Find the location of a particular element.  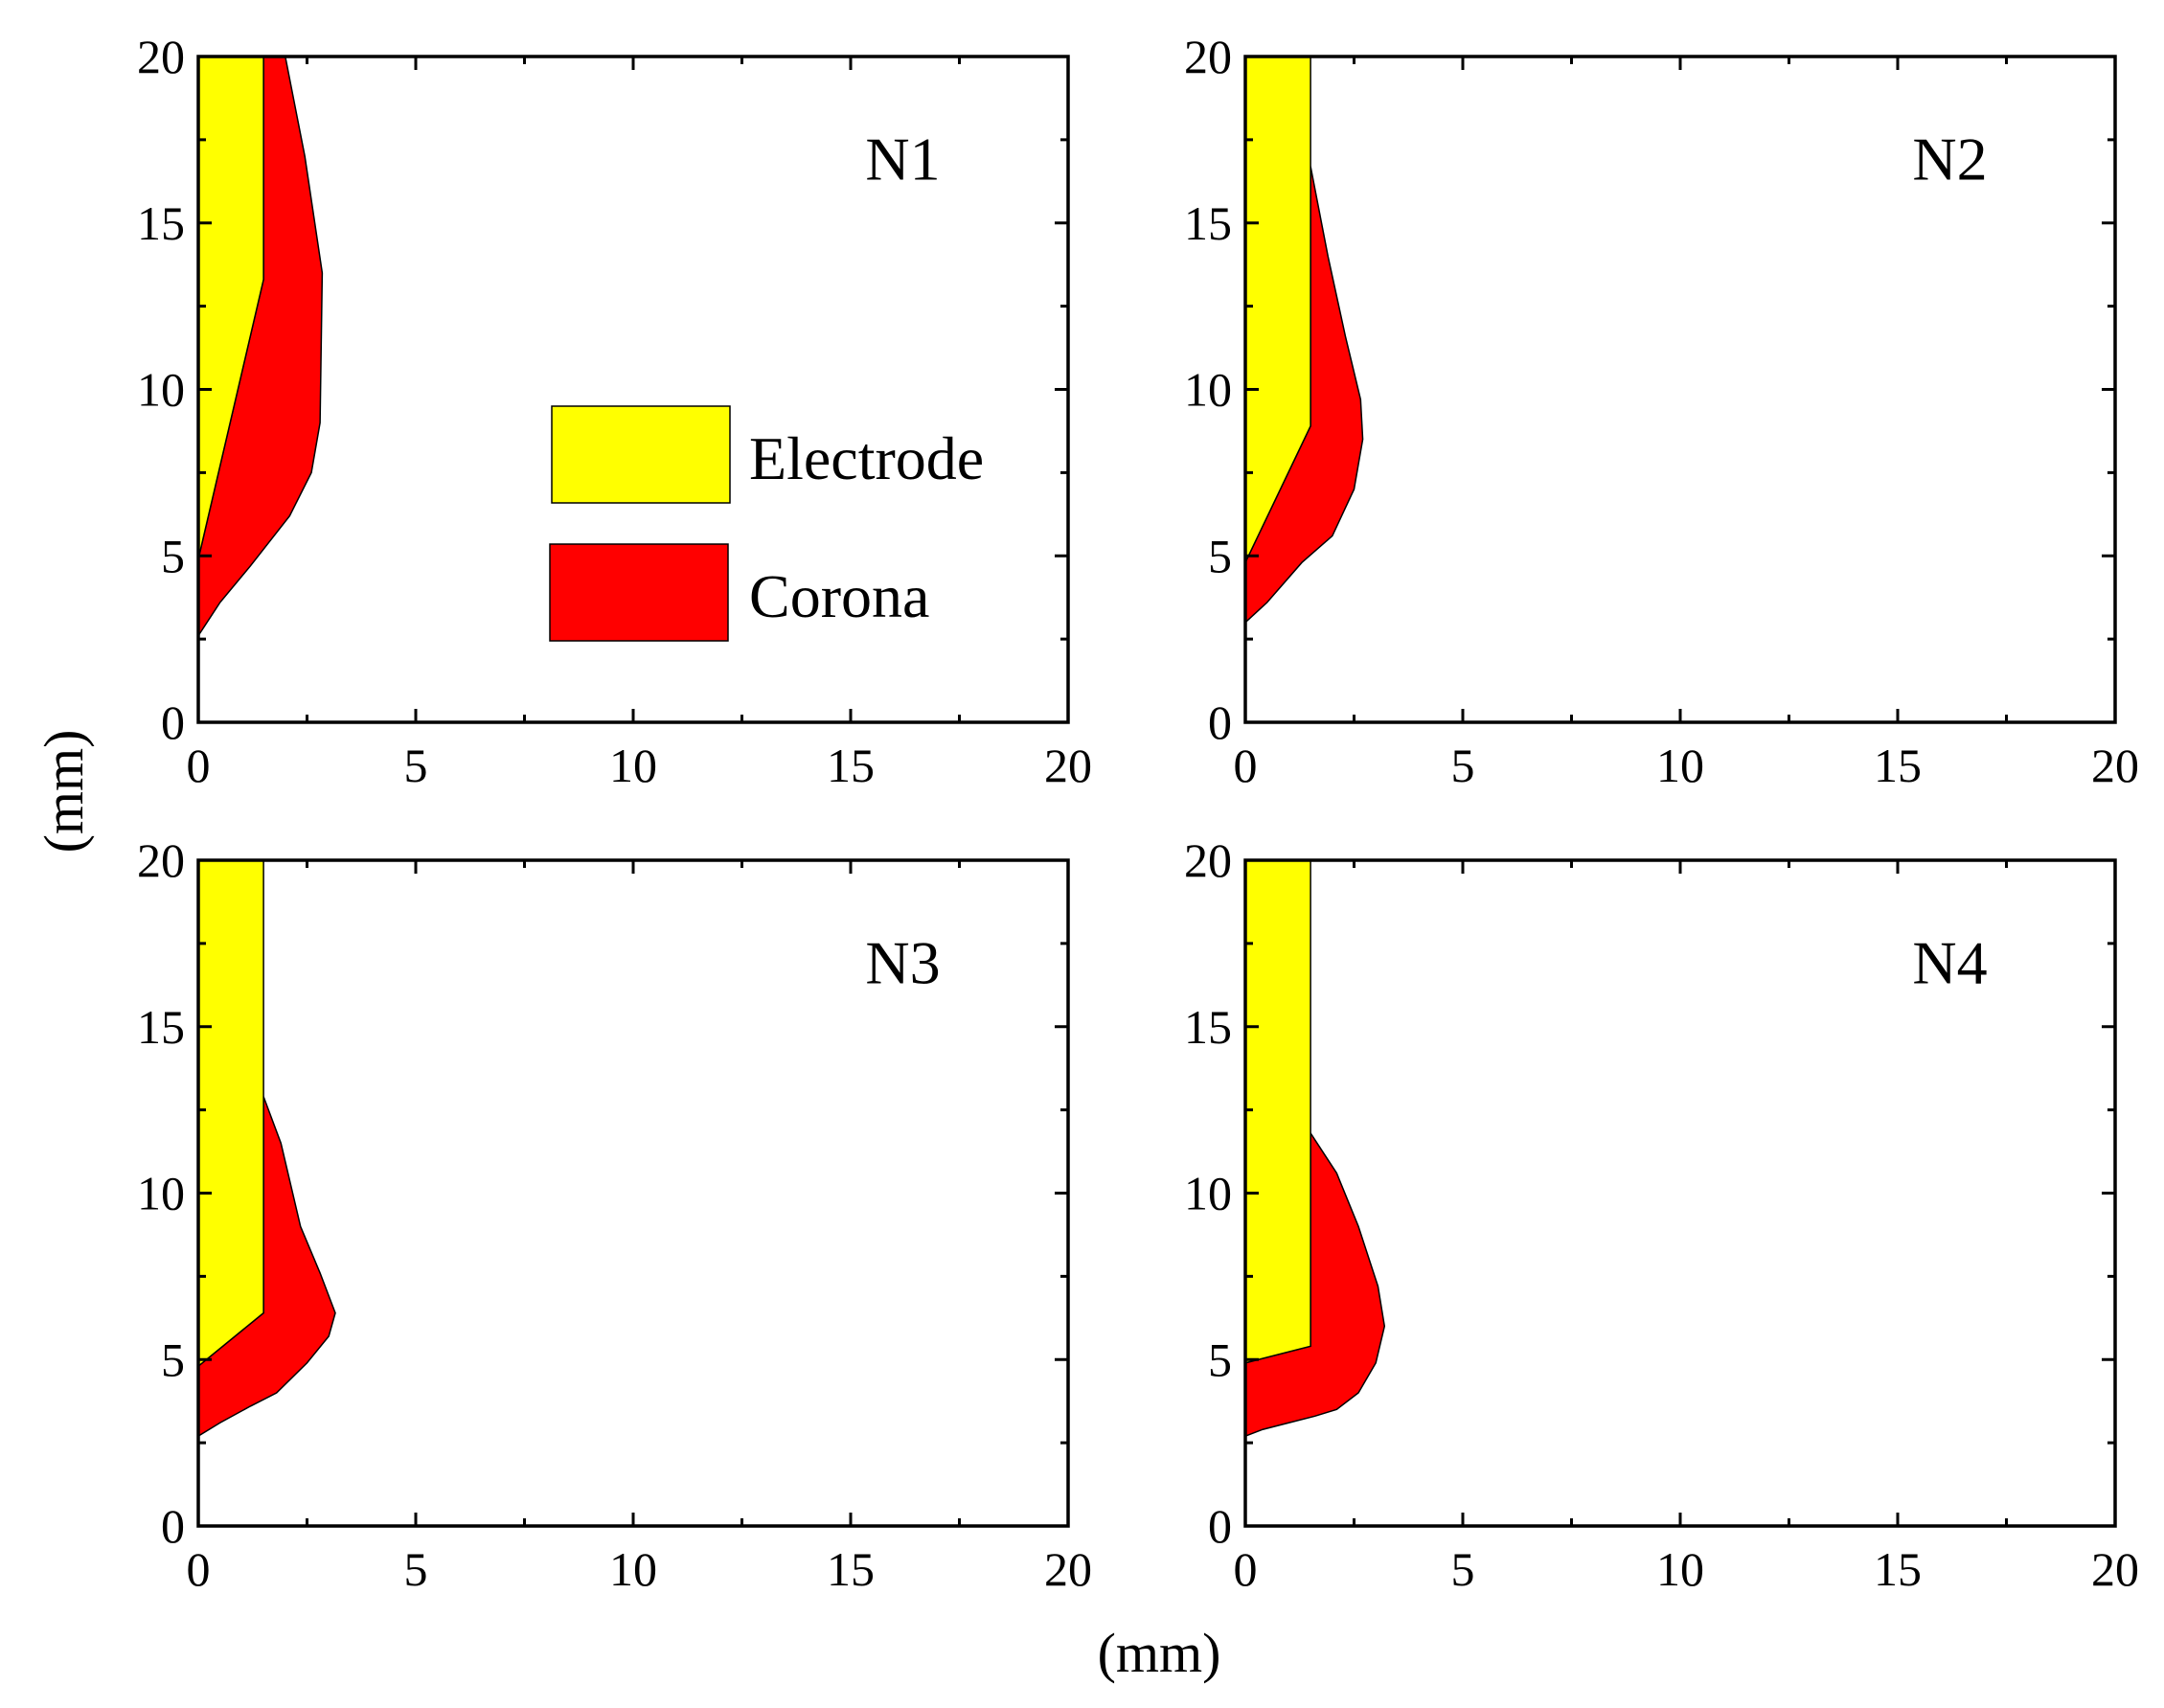

panel-label: N3 is located at coordinates (902, 963).